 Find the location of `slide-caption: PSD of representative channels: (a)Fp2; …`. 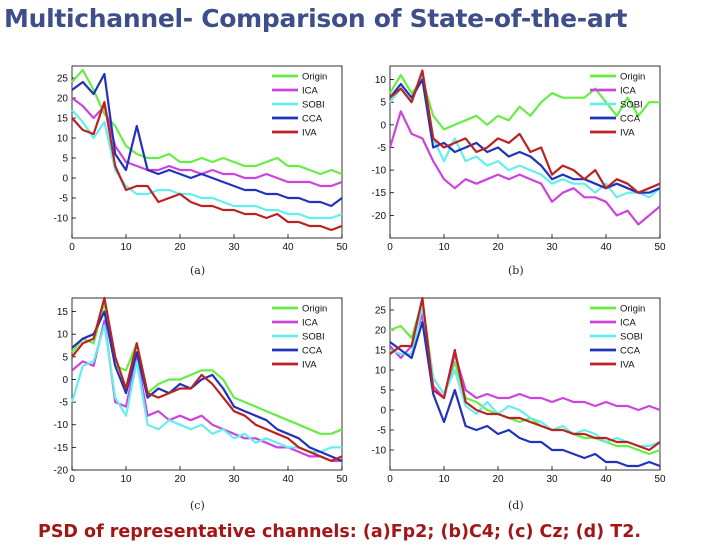

slide-caption: PSD of representative channels: (a)Fp2; … is located at coordinates (340, 532).